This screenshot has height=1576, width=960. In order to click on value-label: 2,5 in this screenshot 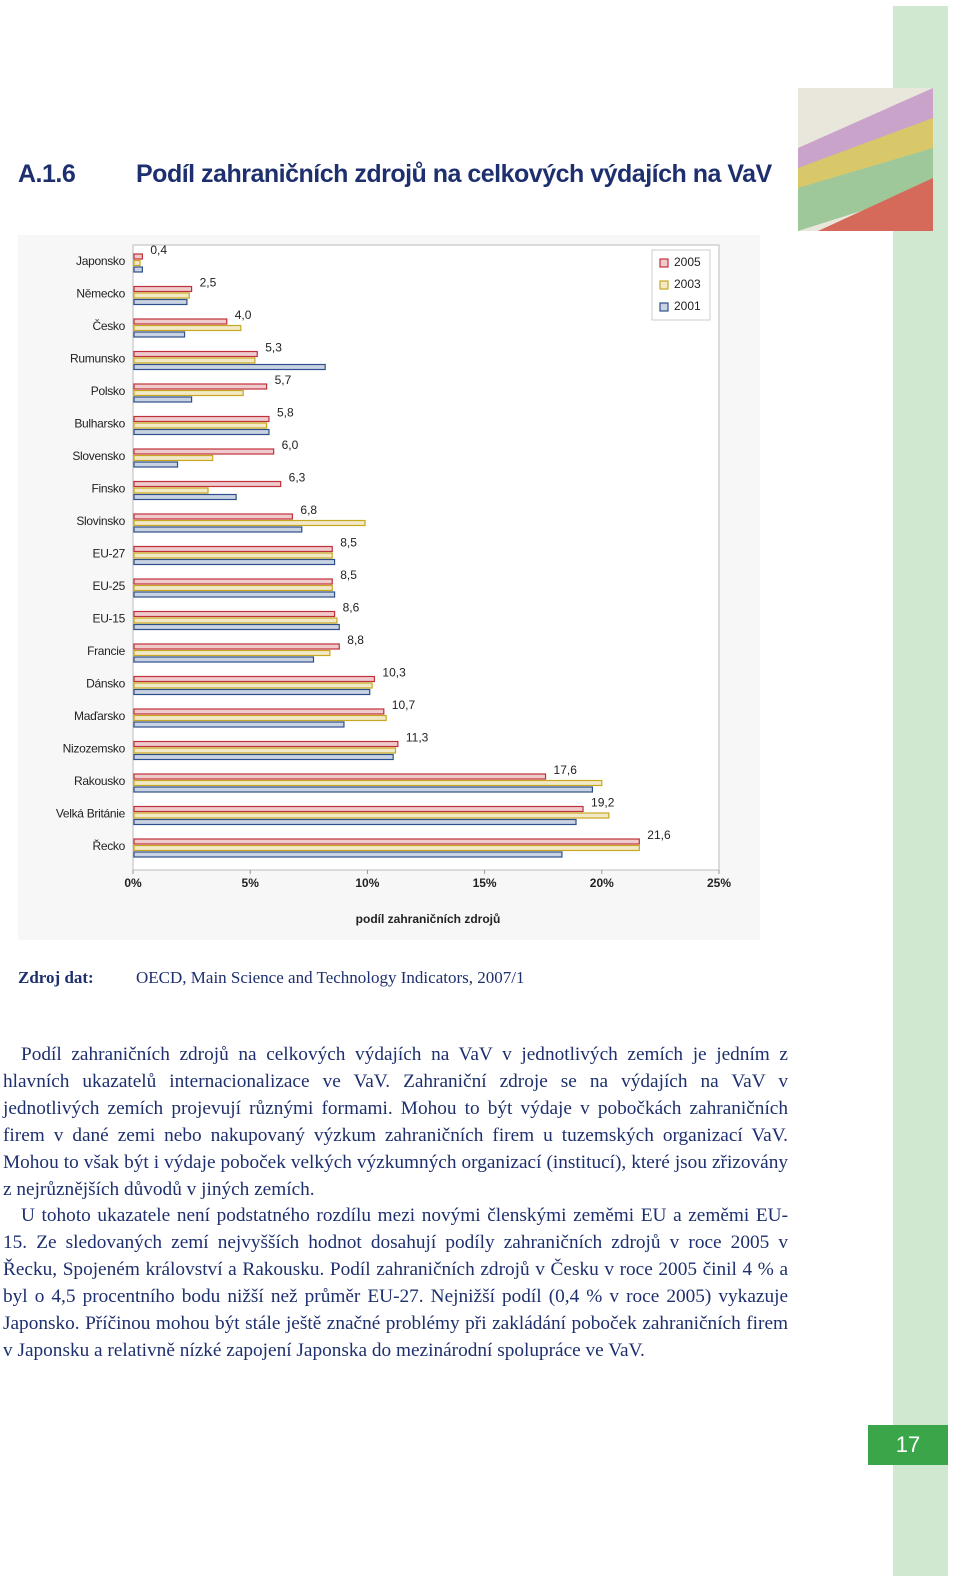, I will do `click(208, 283)`.